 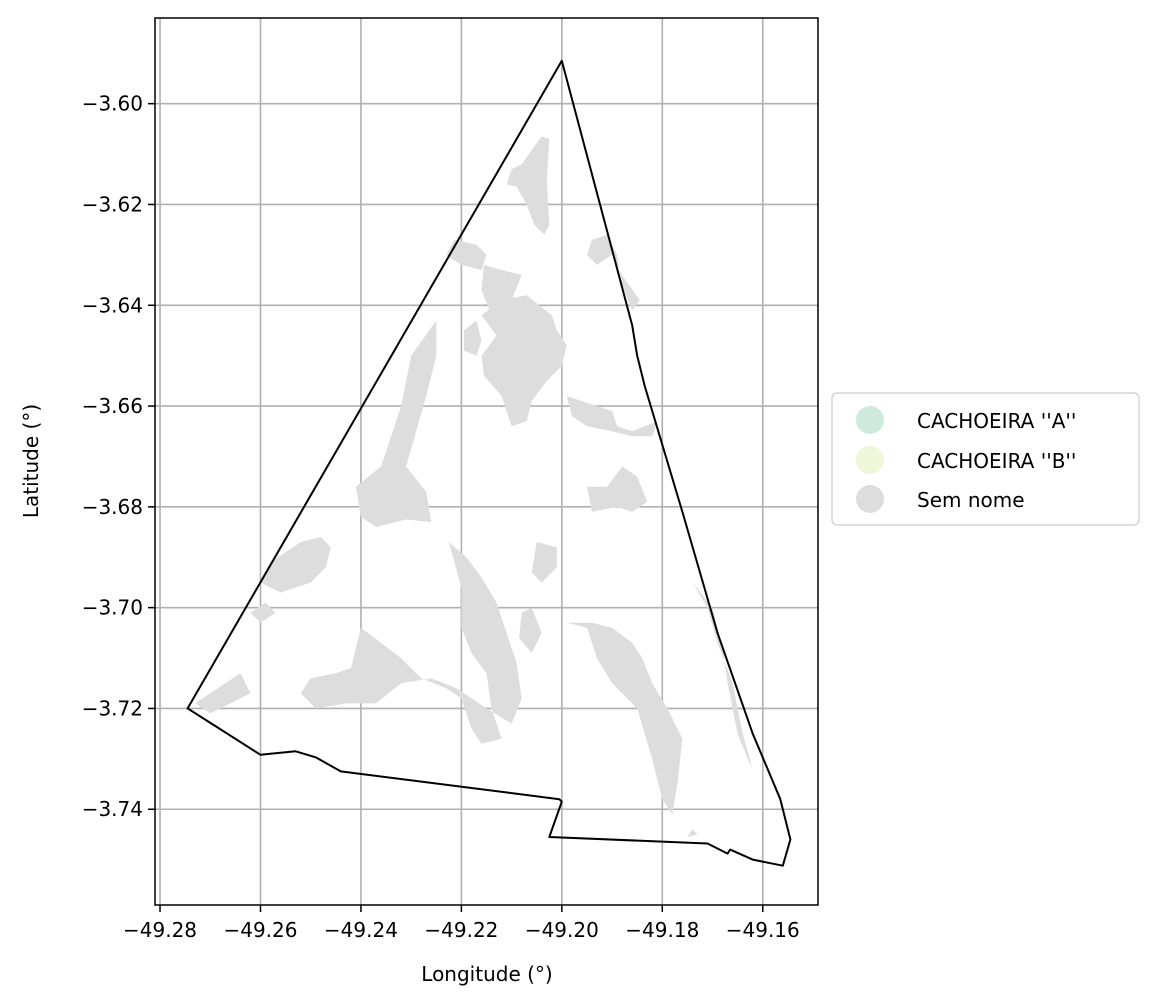 I want to click on y-tick-label: −3.64, so click(x=112, y=305).